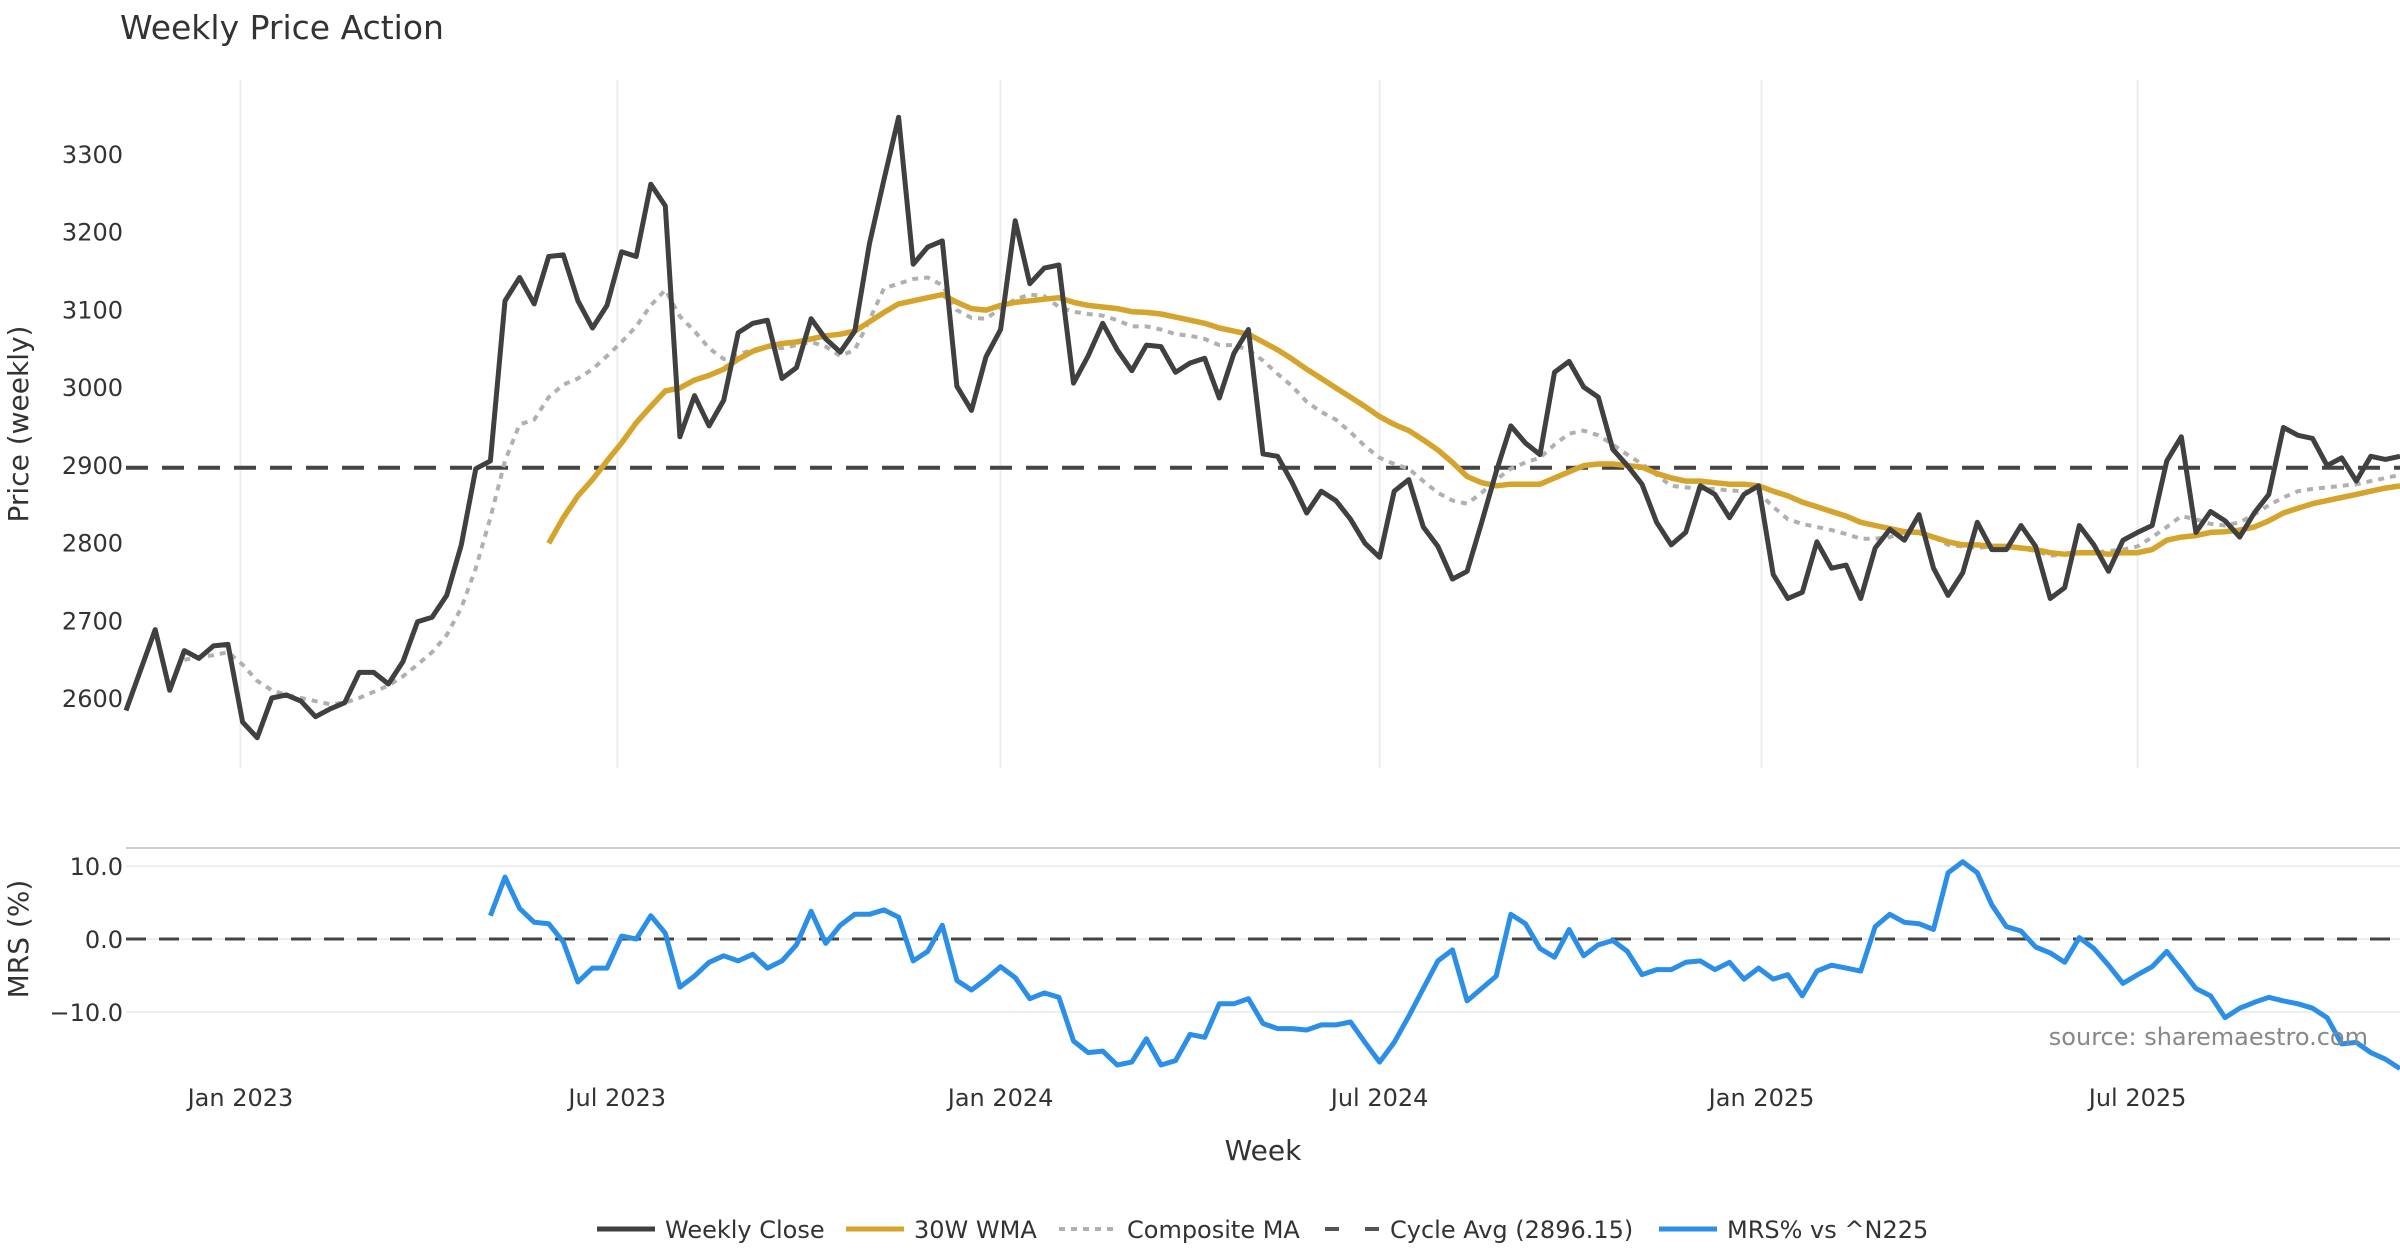  What do you see at coordinates (1000, 1098) in the screenshot?
I see `x-tick-label: Jan 2024` at bounding box center [1000, 1098].